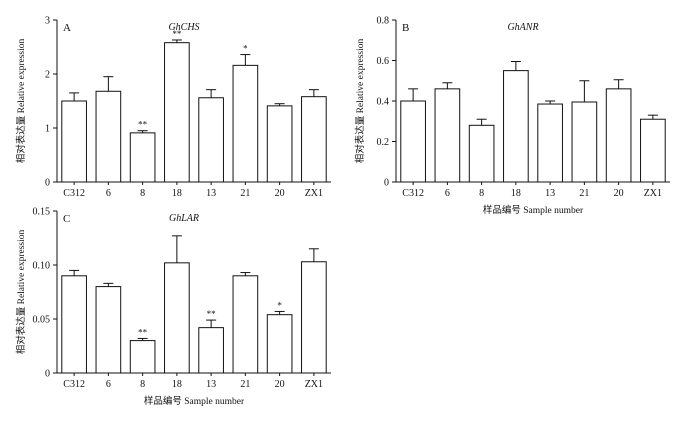 This screenshot has height=424, width=700. What do you see at coordinates (42, 320) in the screenshot?
I see `y-tick-label: 0.05` at bounding box center [42, 320].